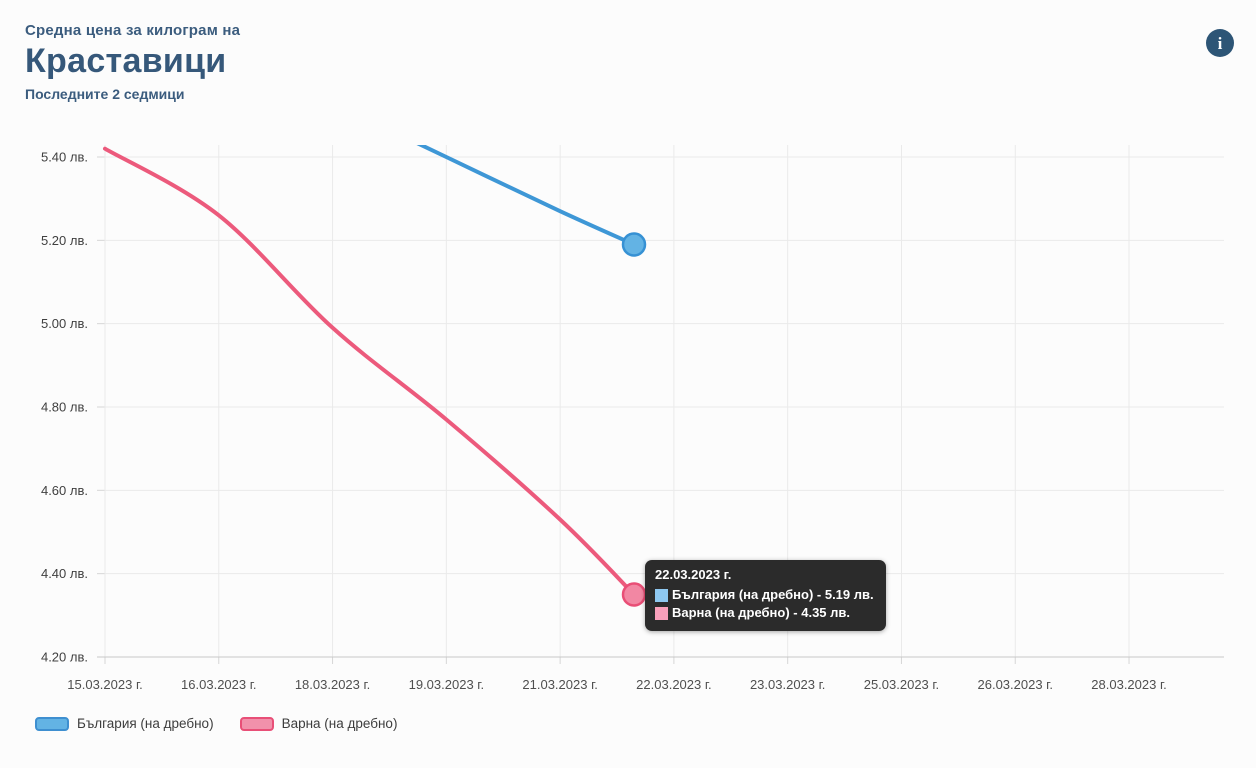 This screenshot has height=768, width=1256. Describe the element at coordinates (673, 684) in the screenshot. I see `x-axis-label: 22.03.2023 г.` at that location.